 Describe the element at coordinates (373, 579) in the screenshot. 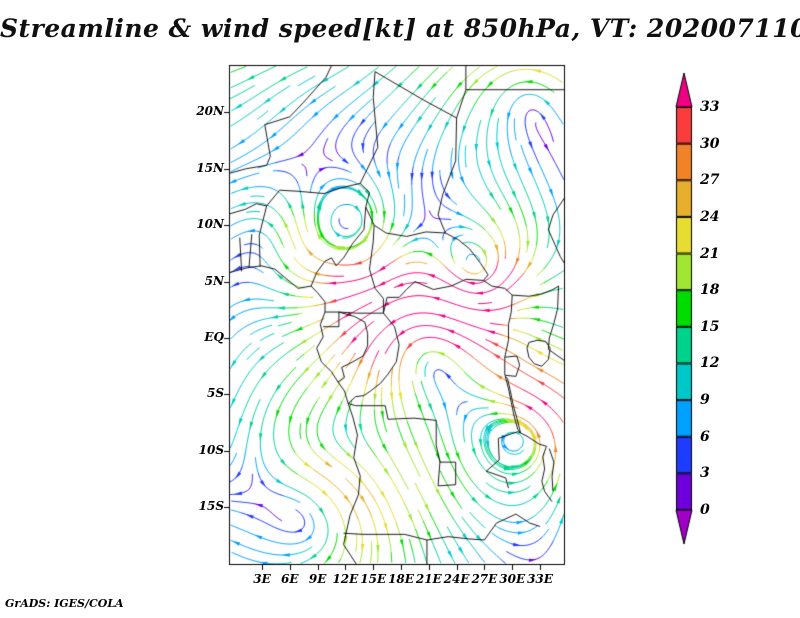

I see `x-tick-label: 15E` at that location.